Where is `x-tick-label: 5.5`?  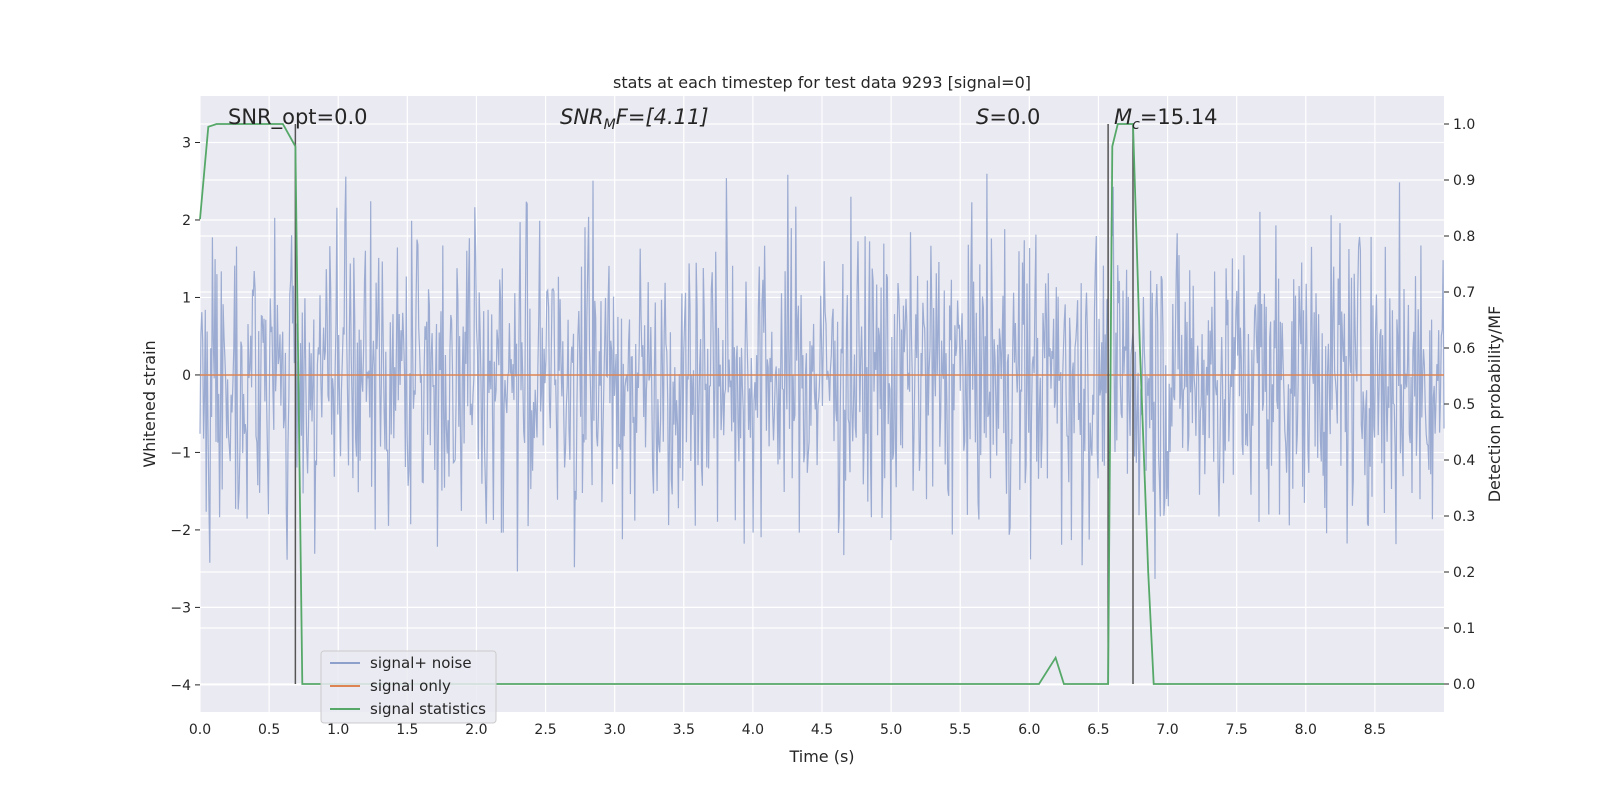
x-tick-label: 5.5 is located at coordinates (960, 730).